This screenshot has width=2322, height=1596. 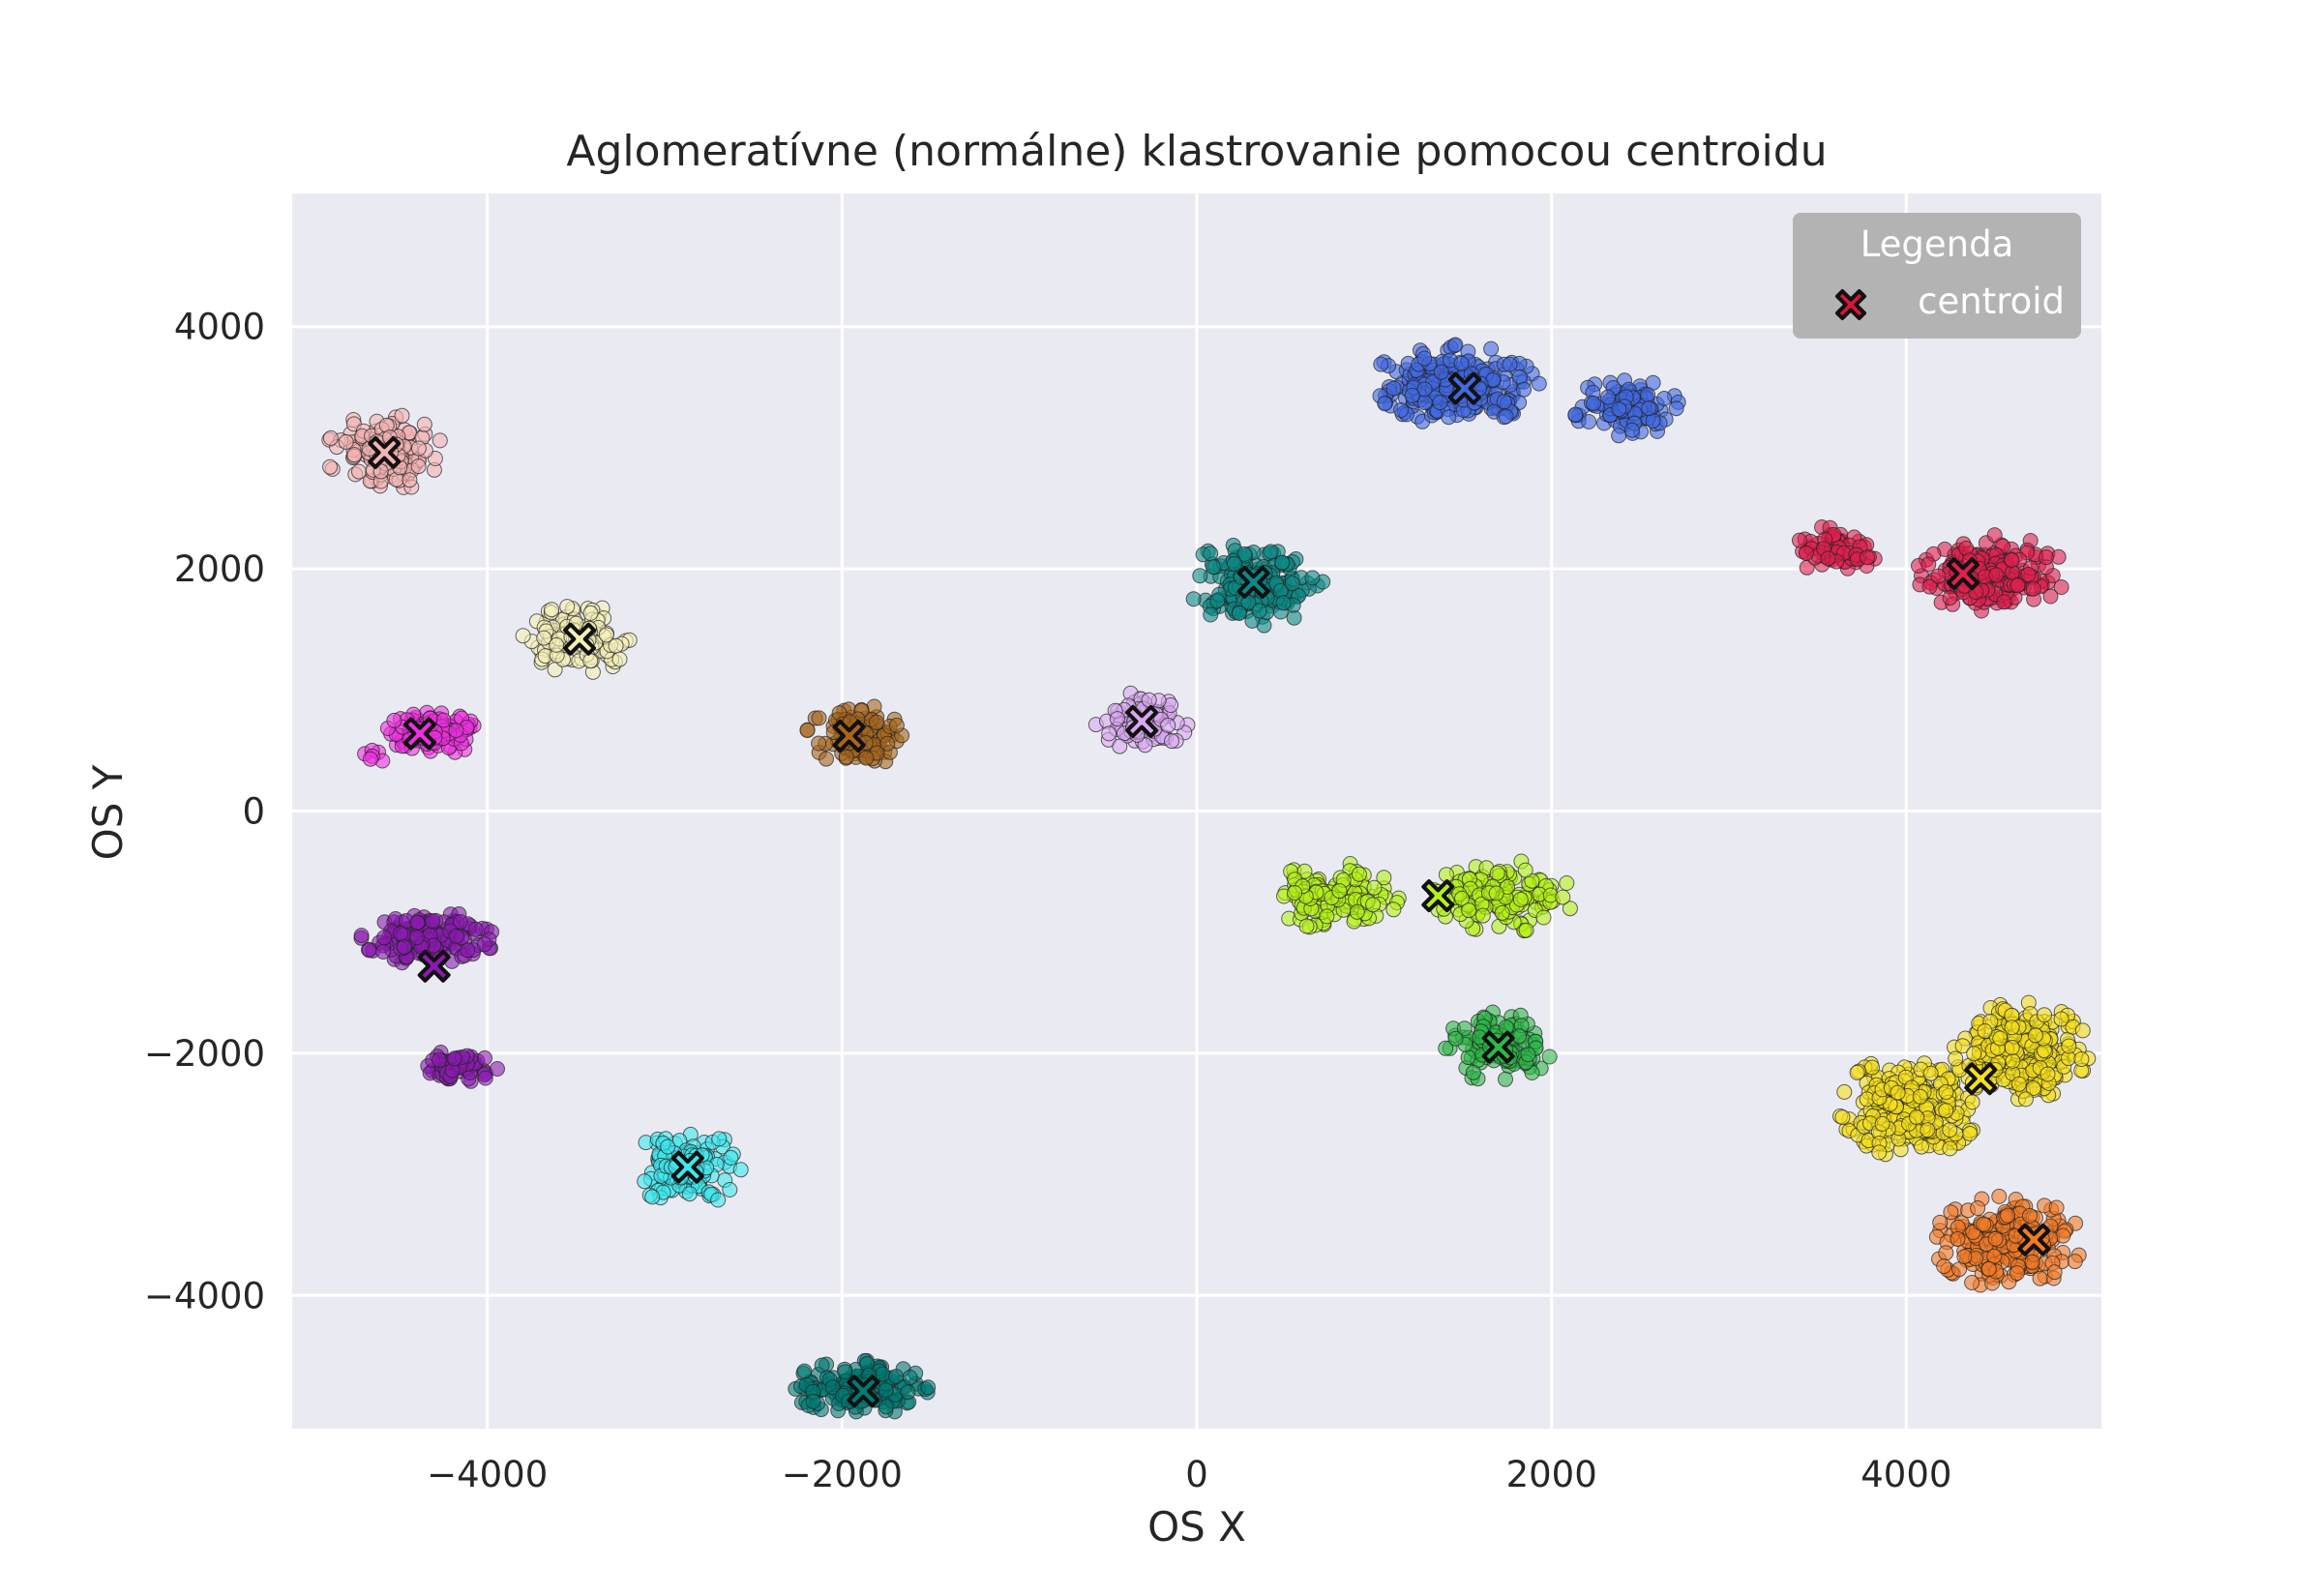 What do you see at coordinates (1937, 244) in the screenshot?
I see `legend-title: Legenda` at bounding box center [1937, 244].